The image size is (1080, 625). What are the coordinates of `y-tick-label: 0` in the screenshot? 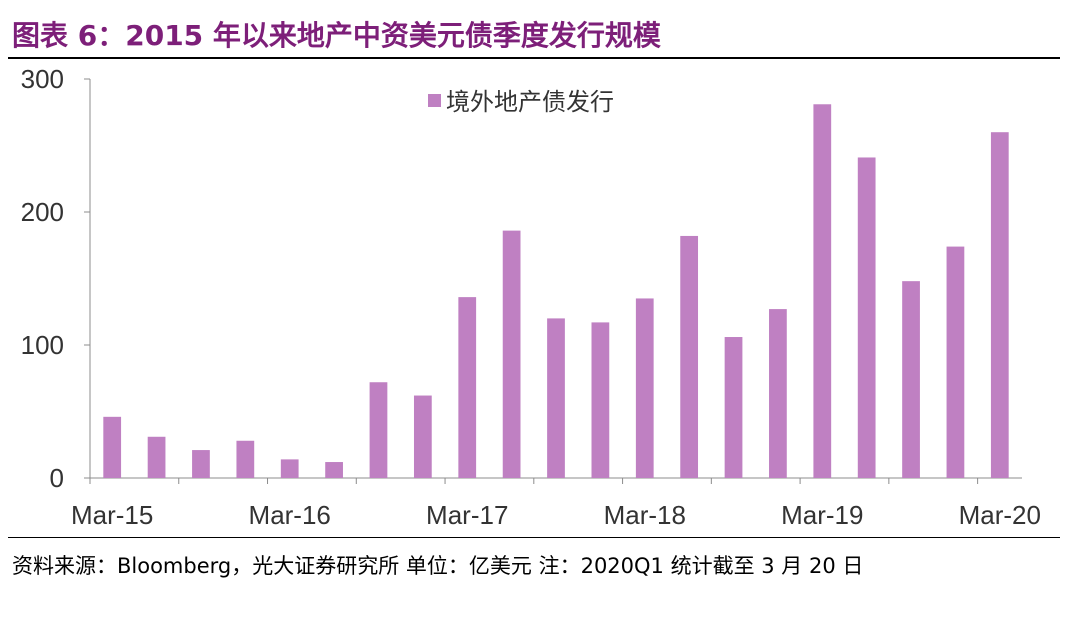 It's located at (57, 478).